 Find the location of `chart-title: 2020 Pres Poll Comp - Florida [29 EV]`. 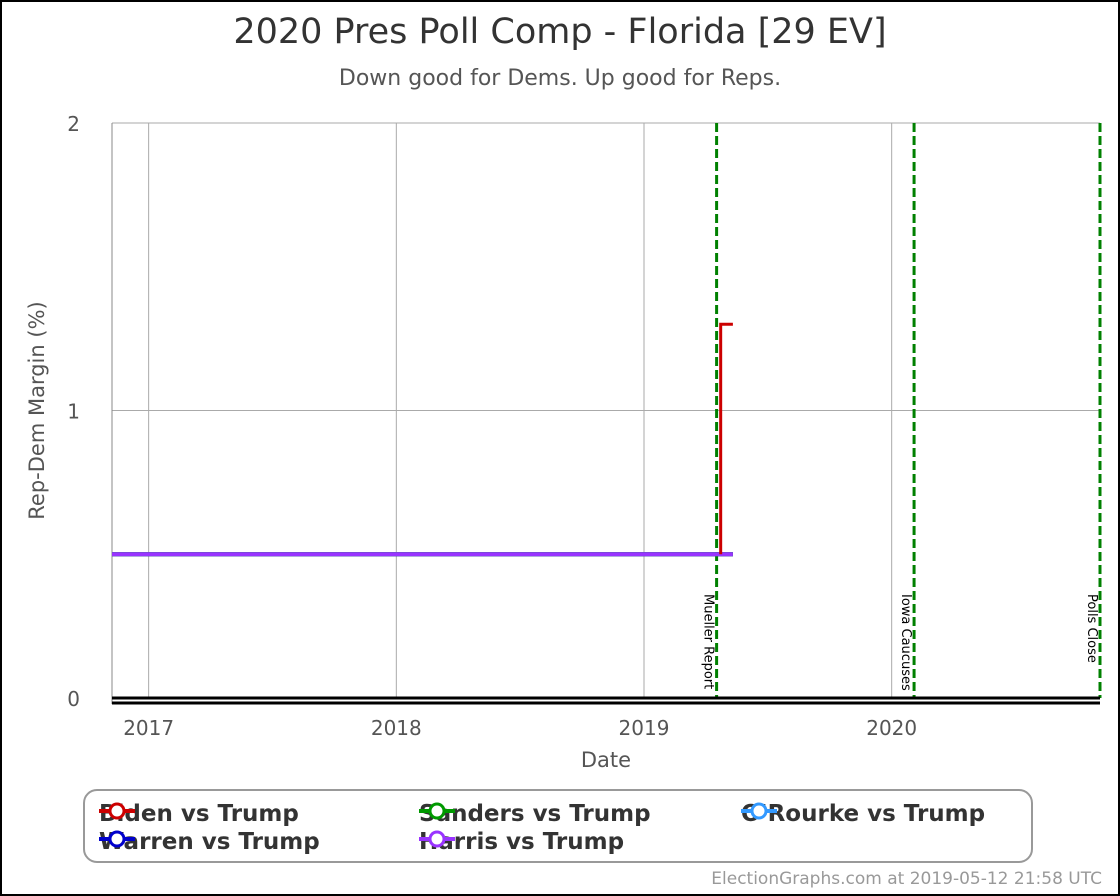

chart-title: 2020 Pres Poll Comp - Florida [29 EV] is located at coordinates (560, 32).